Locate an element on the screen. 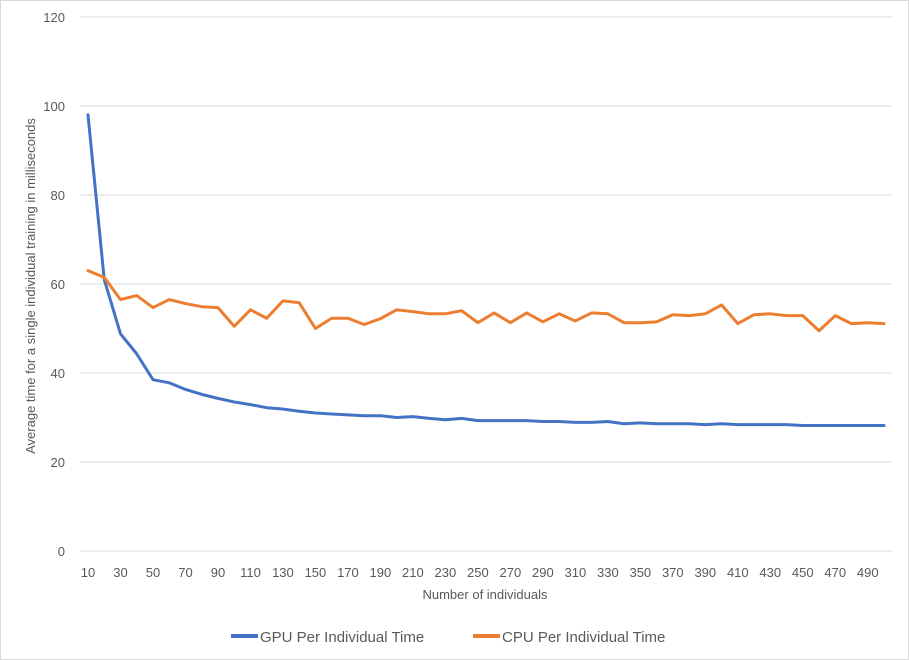 Image resolution: width=909 pixels, height=660 pixels. x-tick-label: 210 is located at coordinates (413, 572).